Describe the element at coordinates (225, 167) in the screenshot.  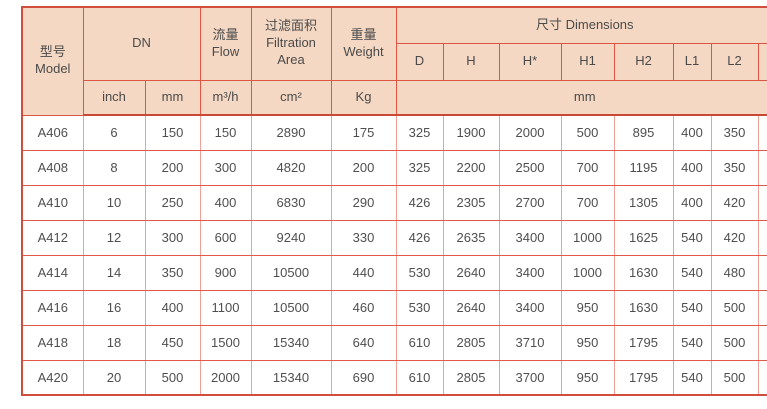
I see `cell-flow: 300` at that location.